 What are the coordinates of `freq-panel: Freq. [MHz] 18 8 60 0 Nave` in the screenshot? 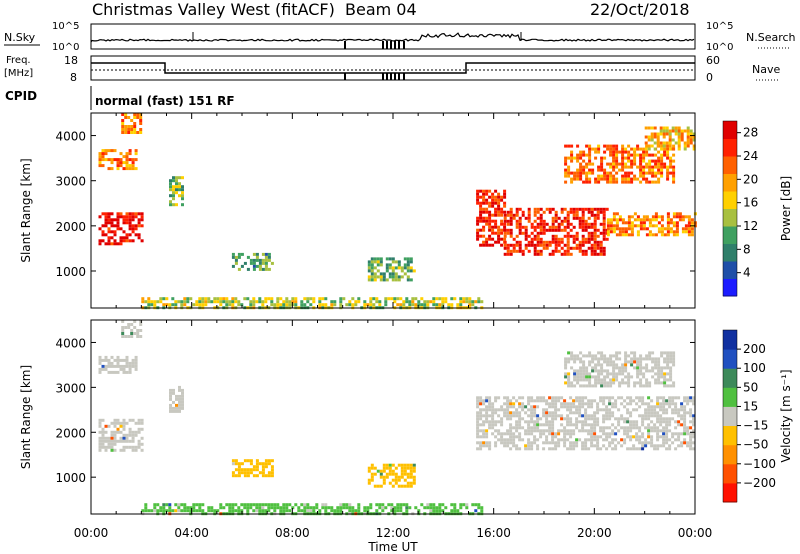 It's located at (392, 69).